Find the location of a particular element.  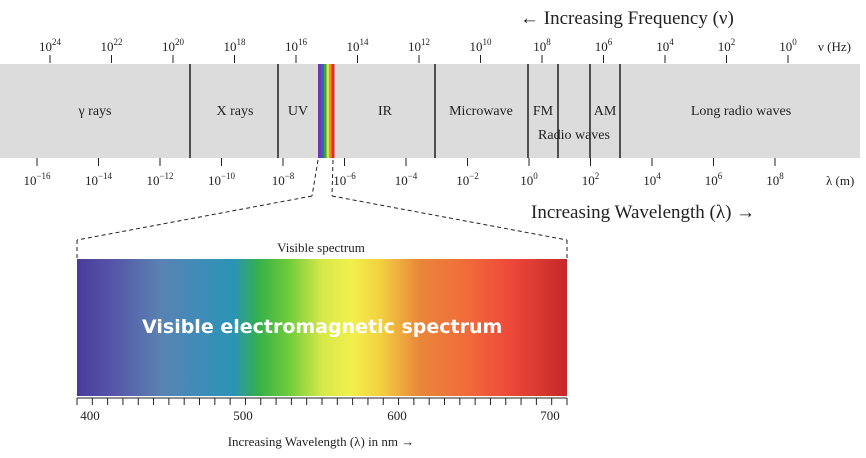

band-dividers is located at coordinates (405, 111).